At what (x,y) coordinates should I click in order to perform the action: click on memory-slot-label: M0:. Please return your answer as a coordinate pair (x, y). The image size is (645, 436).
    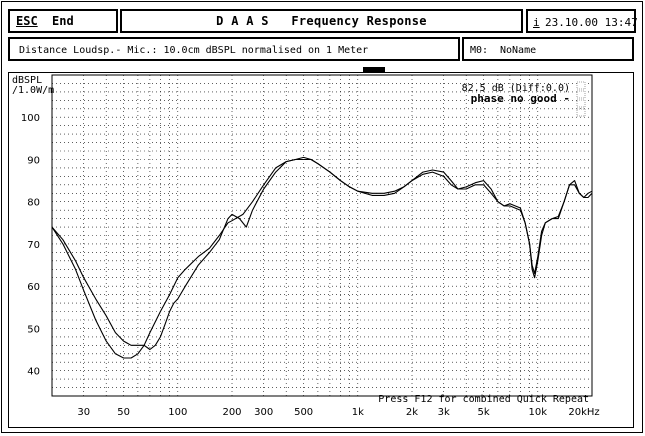
    Looking at the image, I should click on (479, 50).